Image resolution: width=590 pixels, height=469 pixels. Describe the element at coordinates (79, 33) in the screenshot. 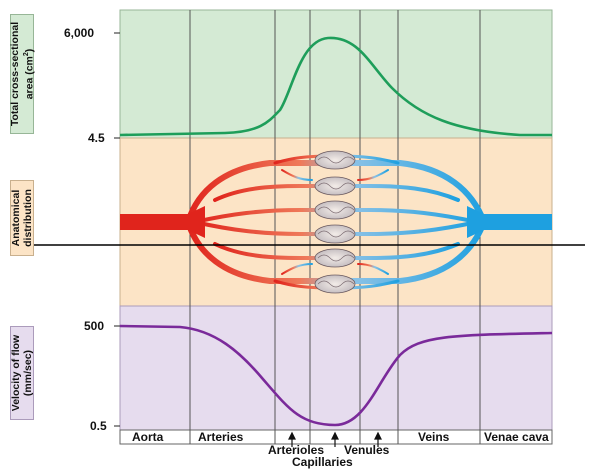

I see `area-tick-high: 6,000` at that location.